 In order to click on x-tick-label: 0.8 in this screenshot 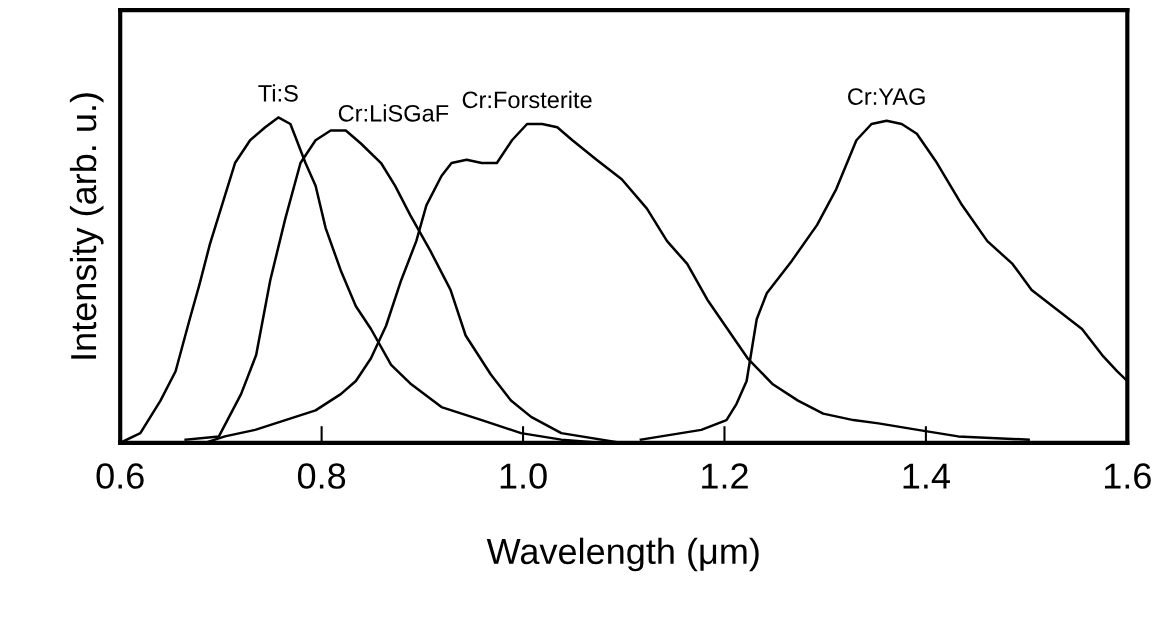, I will do `click(321, 476)`.